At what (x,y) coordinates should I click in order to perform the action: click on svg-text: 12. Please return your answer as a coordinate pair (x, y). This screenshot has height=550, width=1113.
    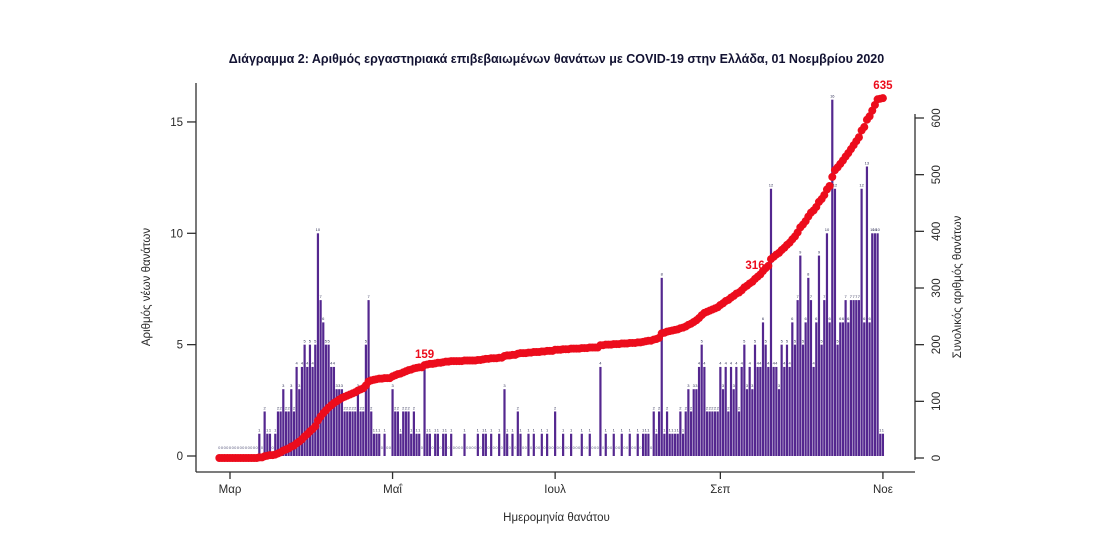
    Looking at the image, I should click on (771, 185).